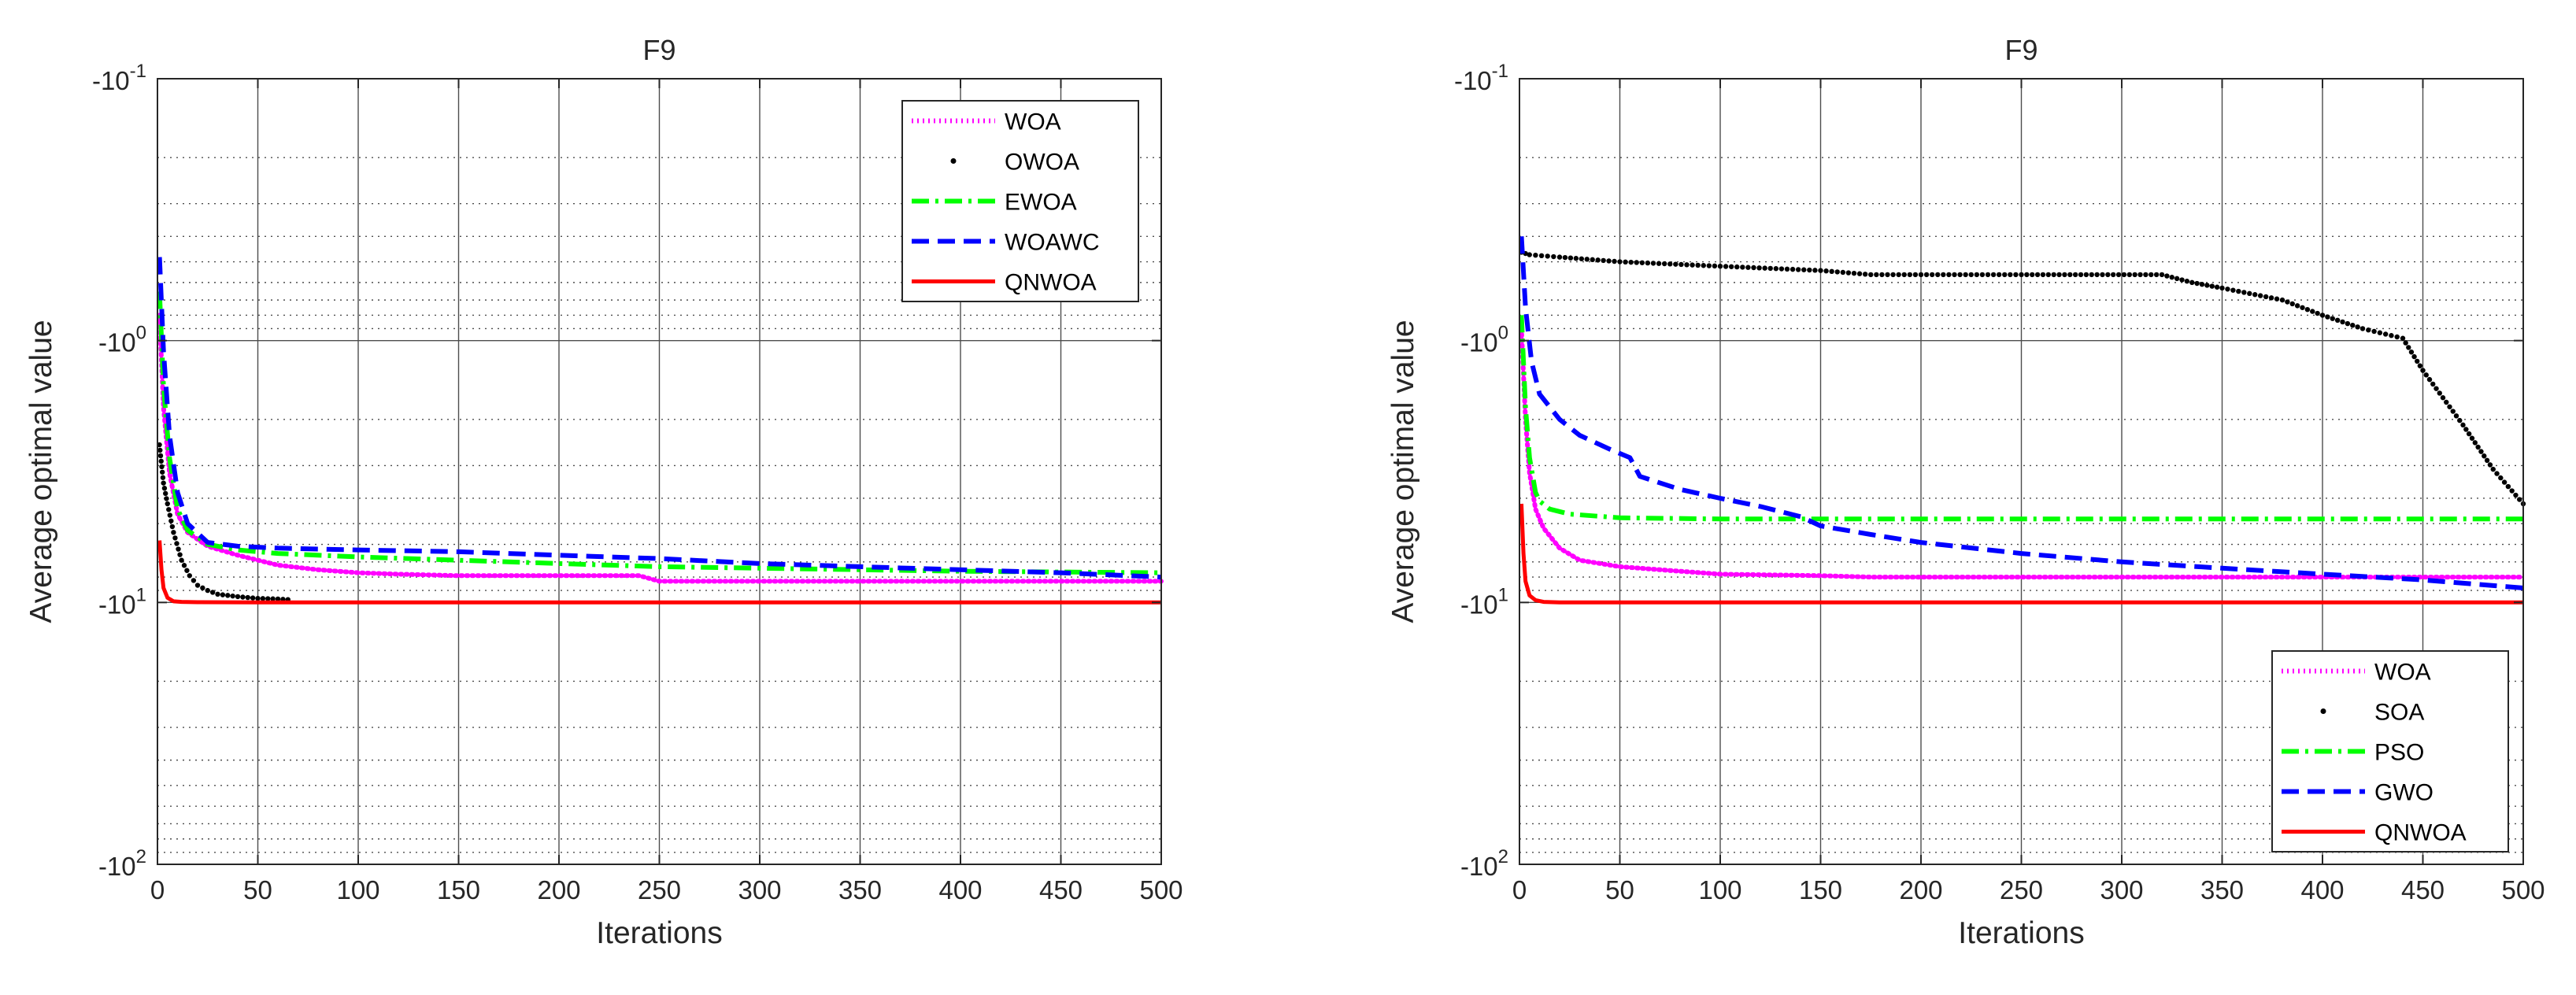 The image size is (2576, 995). I want to click on legend-item-gwo: GWO, so click(2358, 793).